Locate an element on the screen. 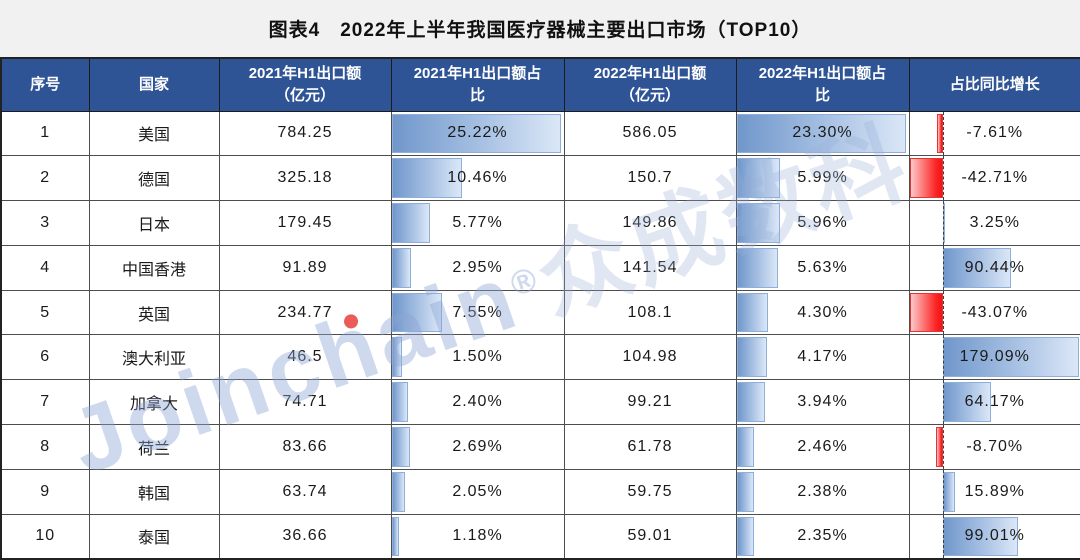  rank-cell: 2 is located at coordinates (45, 178).